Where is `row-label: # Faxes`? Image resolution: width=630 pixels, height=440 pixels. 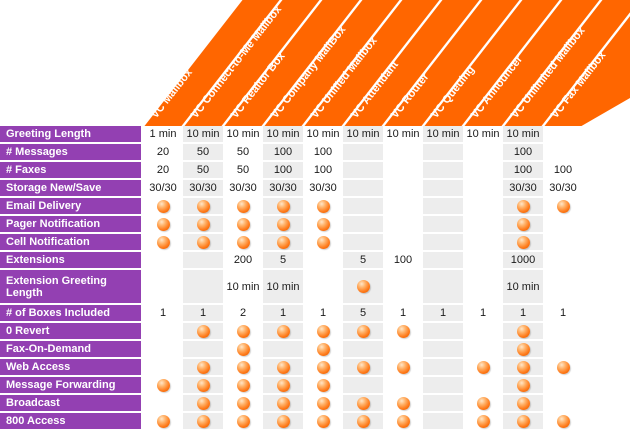
row-label: # Faxes is located at coordinates (71, 171).